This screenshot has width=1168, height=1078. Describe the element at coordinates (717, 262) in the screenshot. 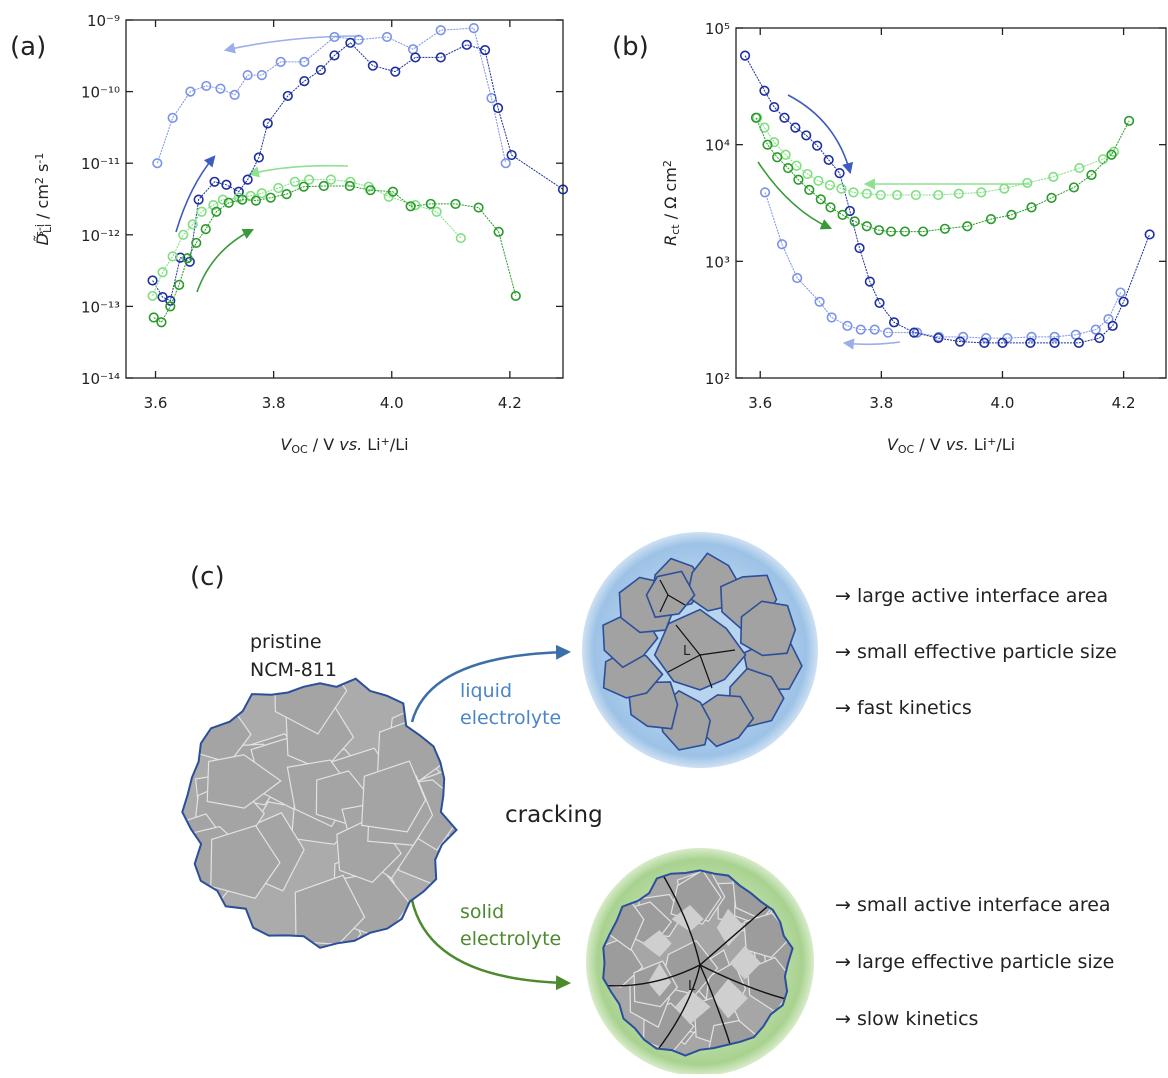

I see `y-tick-label: 10³` at that location.